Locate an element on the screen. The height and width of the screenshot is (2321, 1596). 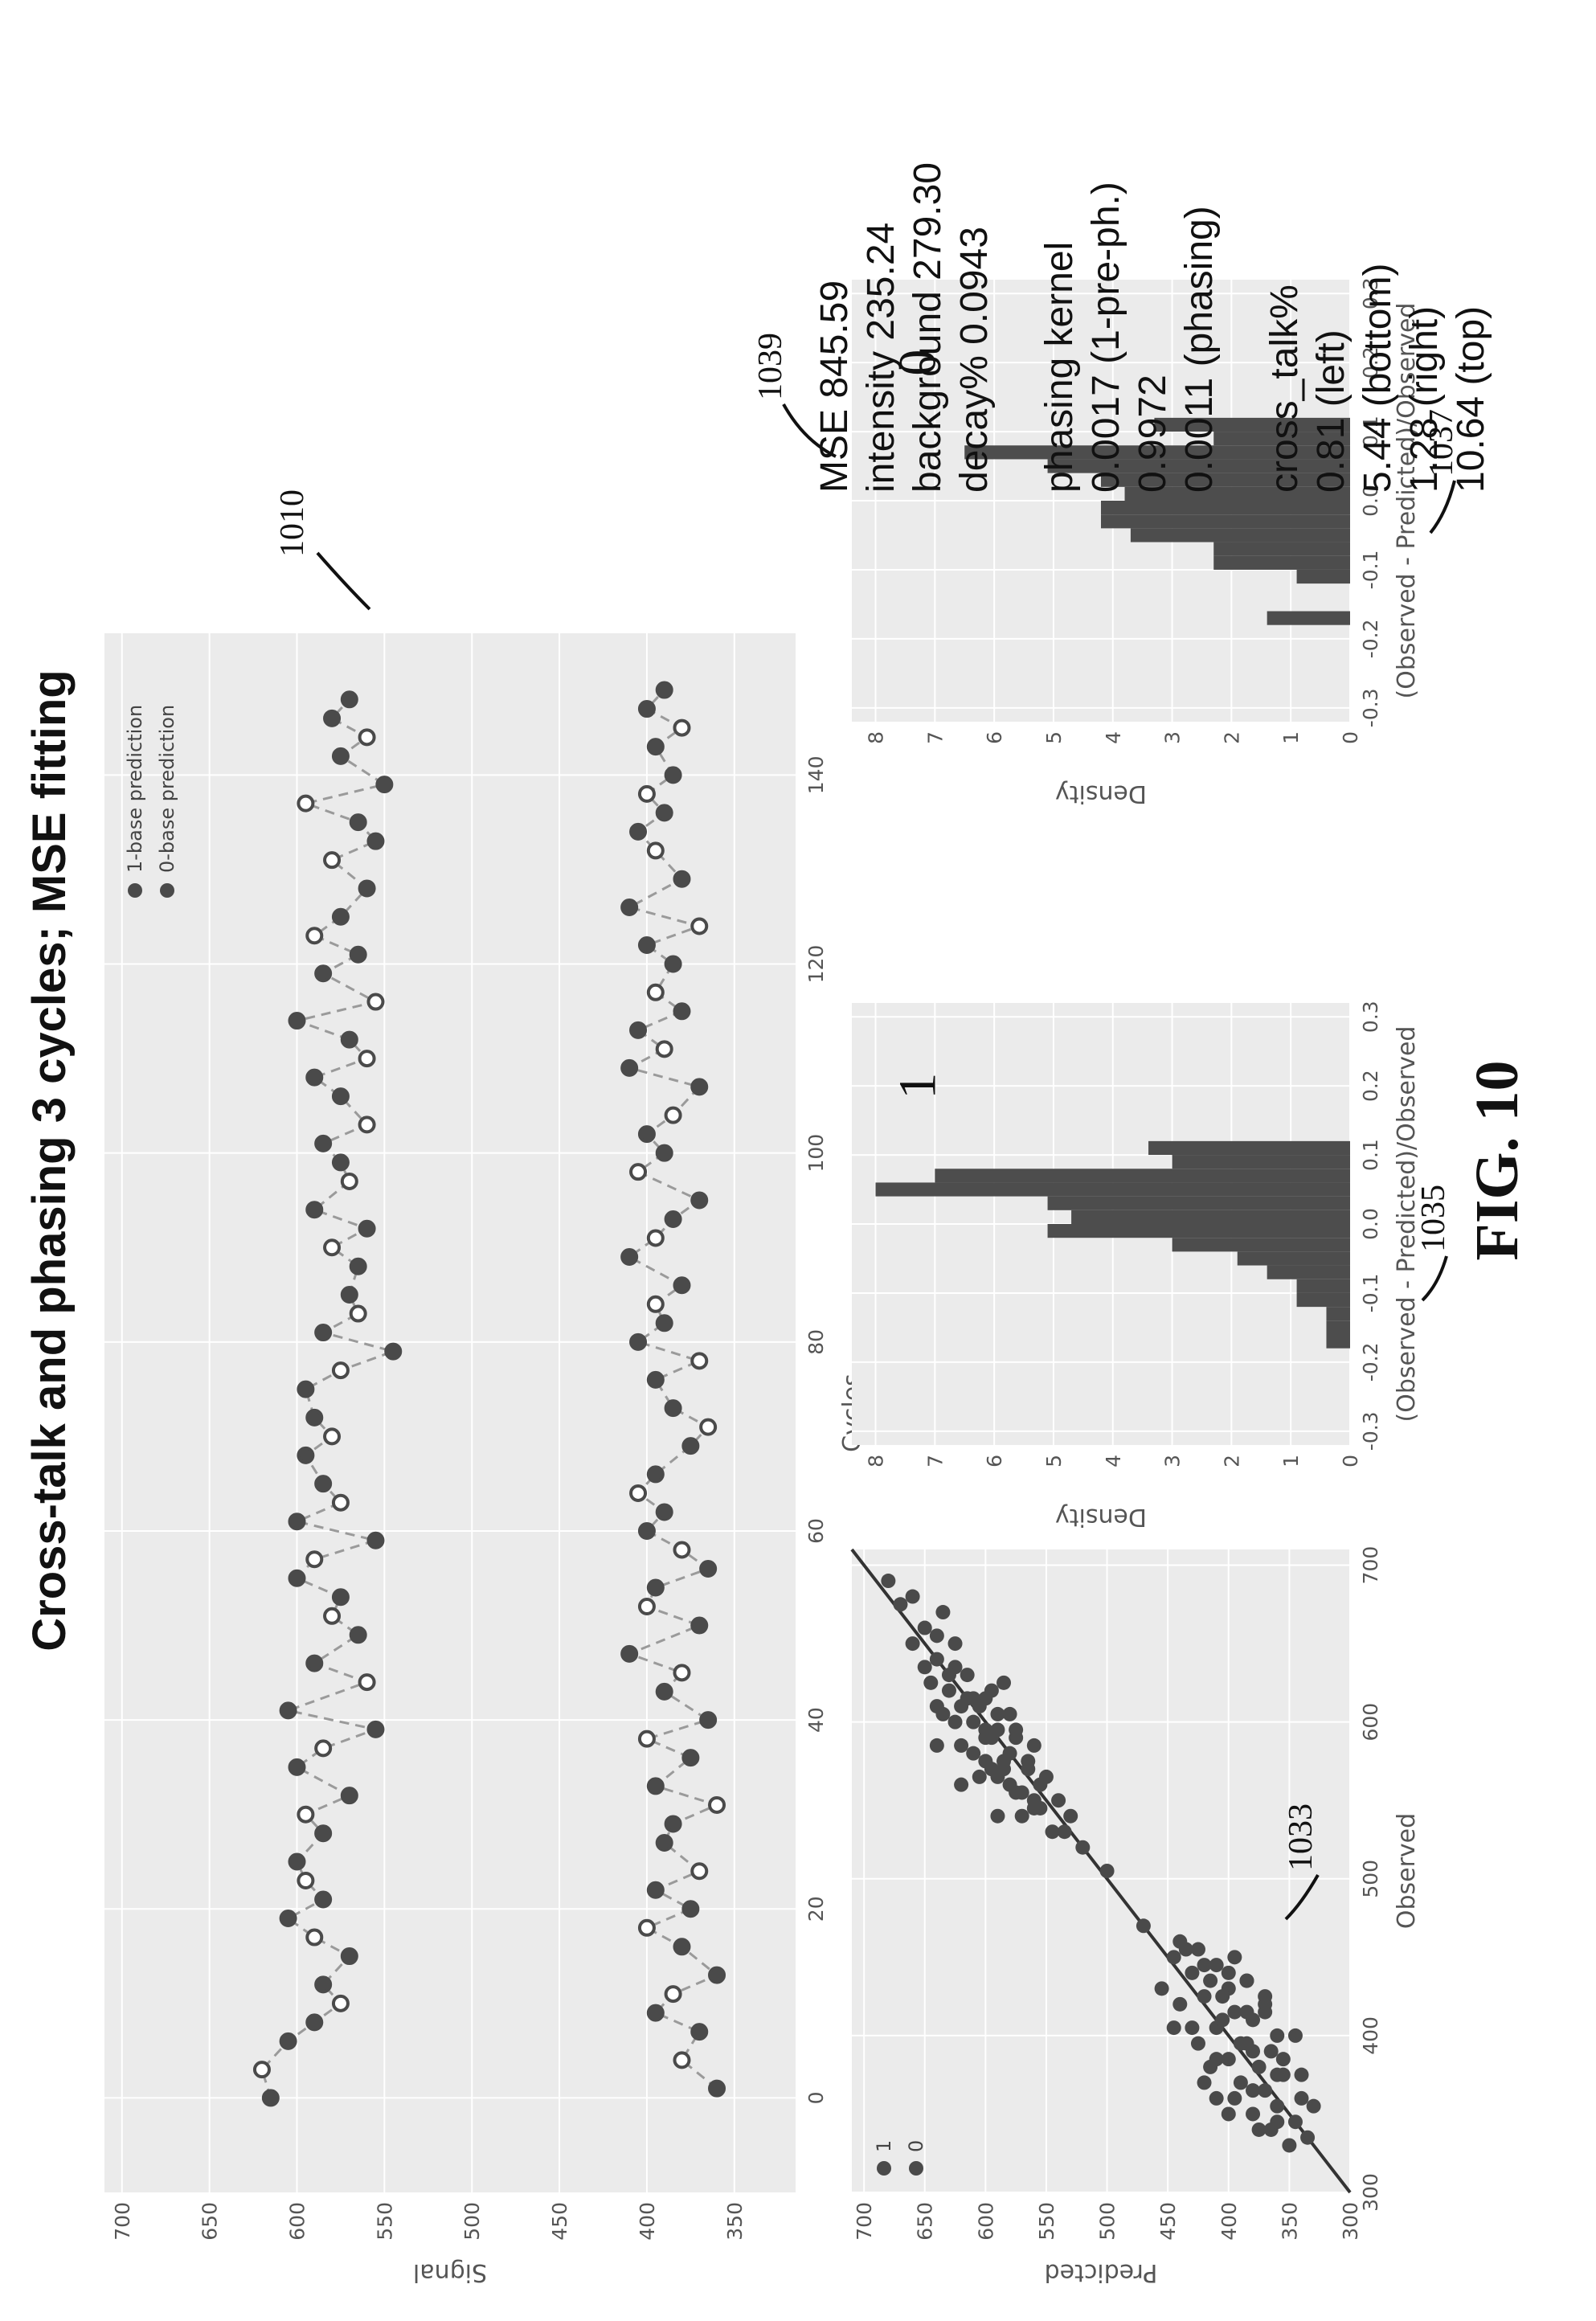
cycles-xtick-label: 100 is located at coordinates (816, 1153).